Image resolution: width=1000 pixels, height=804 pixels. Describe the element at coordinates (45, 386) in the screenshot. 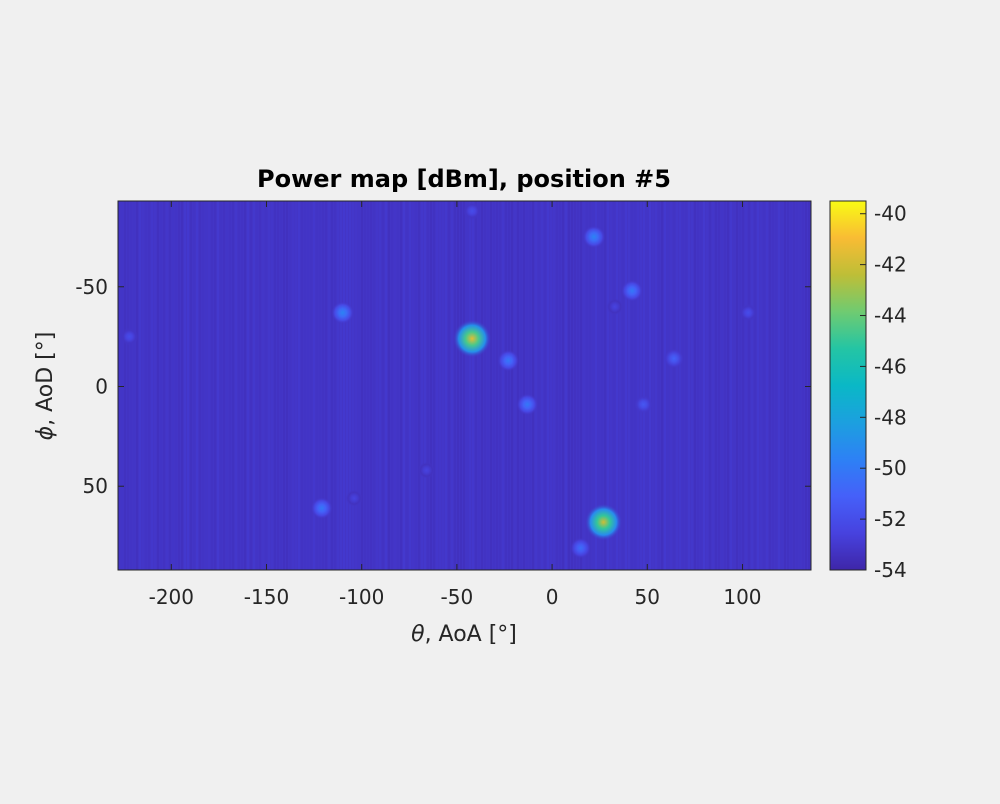

I see `y-axis-title: ϕ, AoD [°]` at that location.